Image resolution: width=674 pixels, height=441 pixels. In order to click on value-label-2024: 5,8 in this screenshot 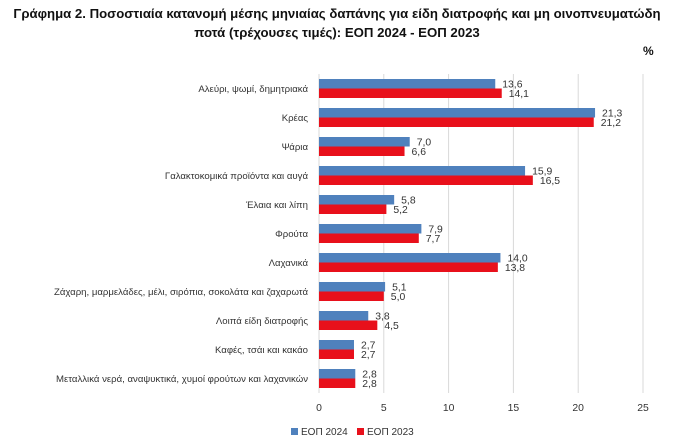, I will do `click(408, 201)`.